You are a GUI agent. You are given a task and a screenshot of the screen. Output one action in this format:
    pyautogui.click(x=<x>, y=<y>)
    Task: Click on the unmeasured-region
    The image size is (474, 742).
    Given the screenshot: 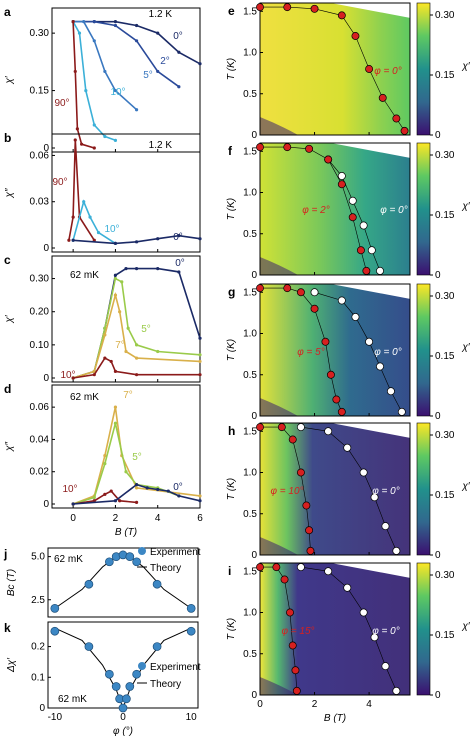 What is the action you would take?
    pyautogui.click(x=370, y=430)
    